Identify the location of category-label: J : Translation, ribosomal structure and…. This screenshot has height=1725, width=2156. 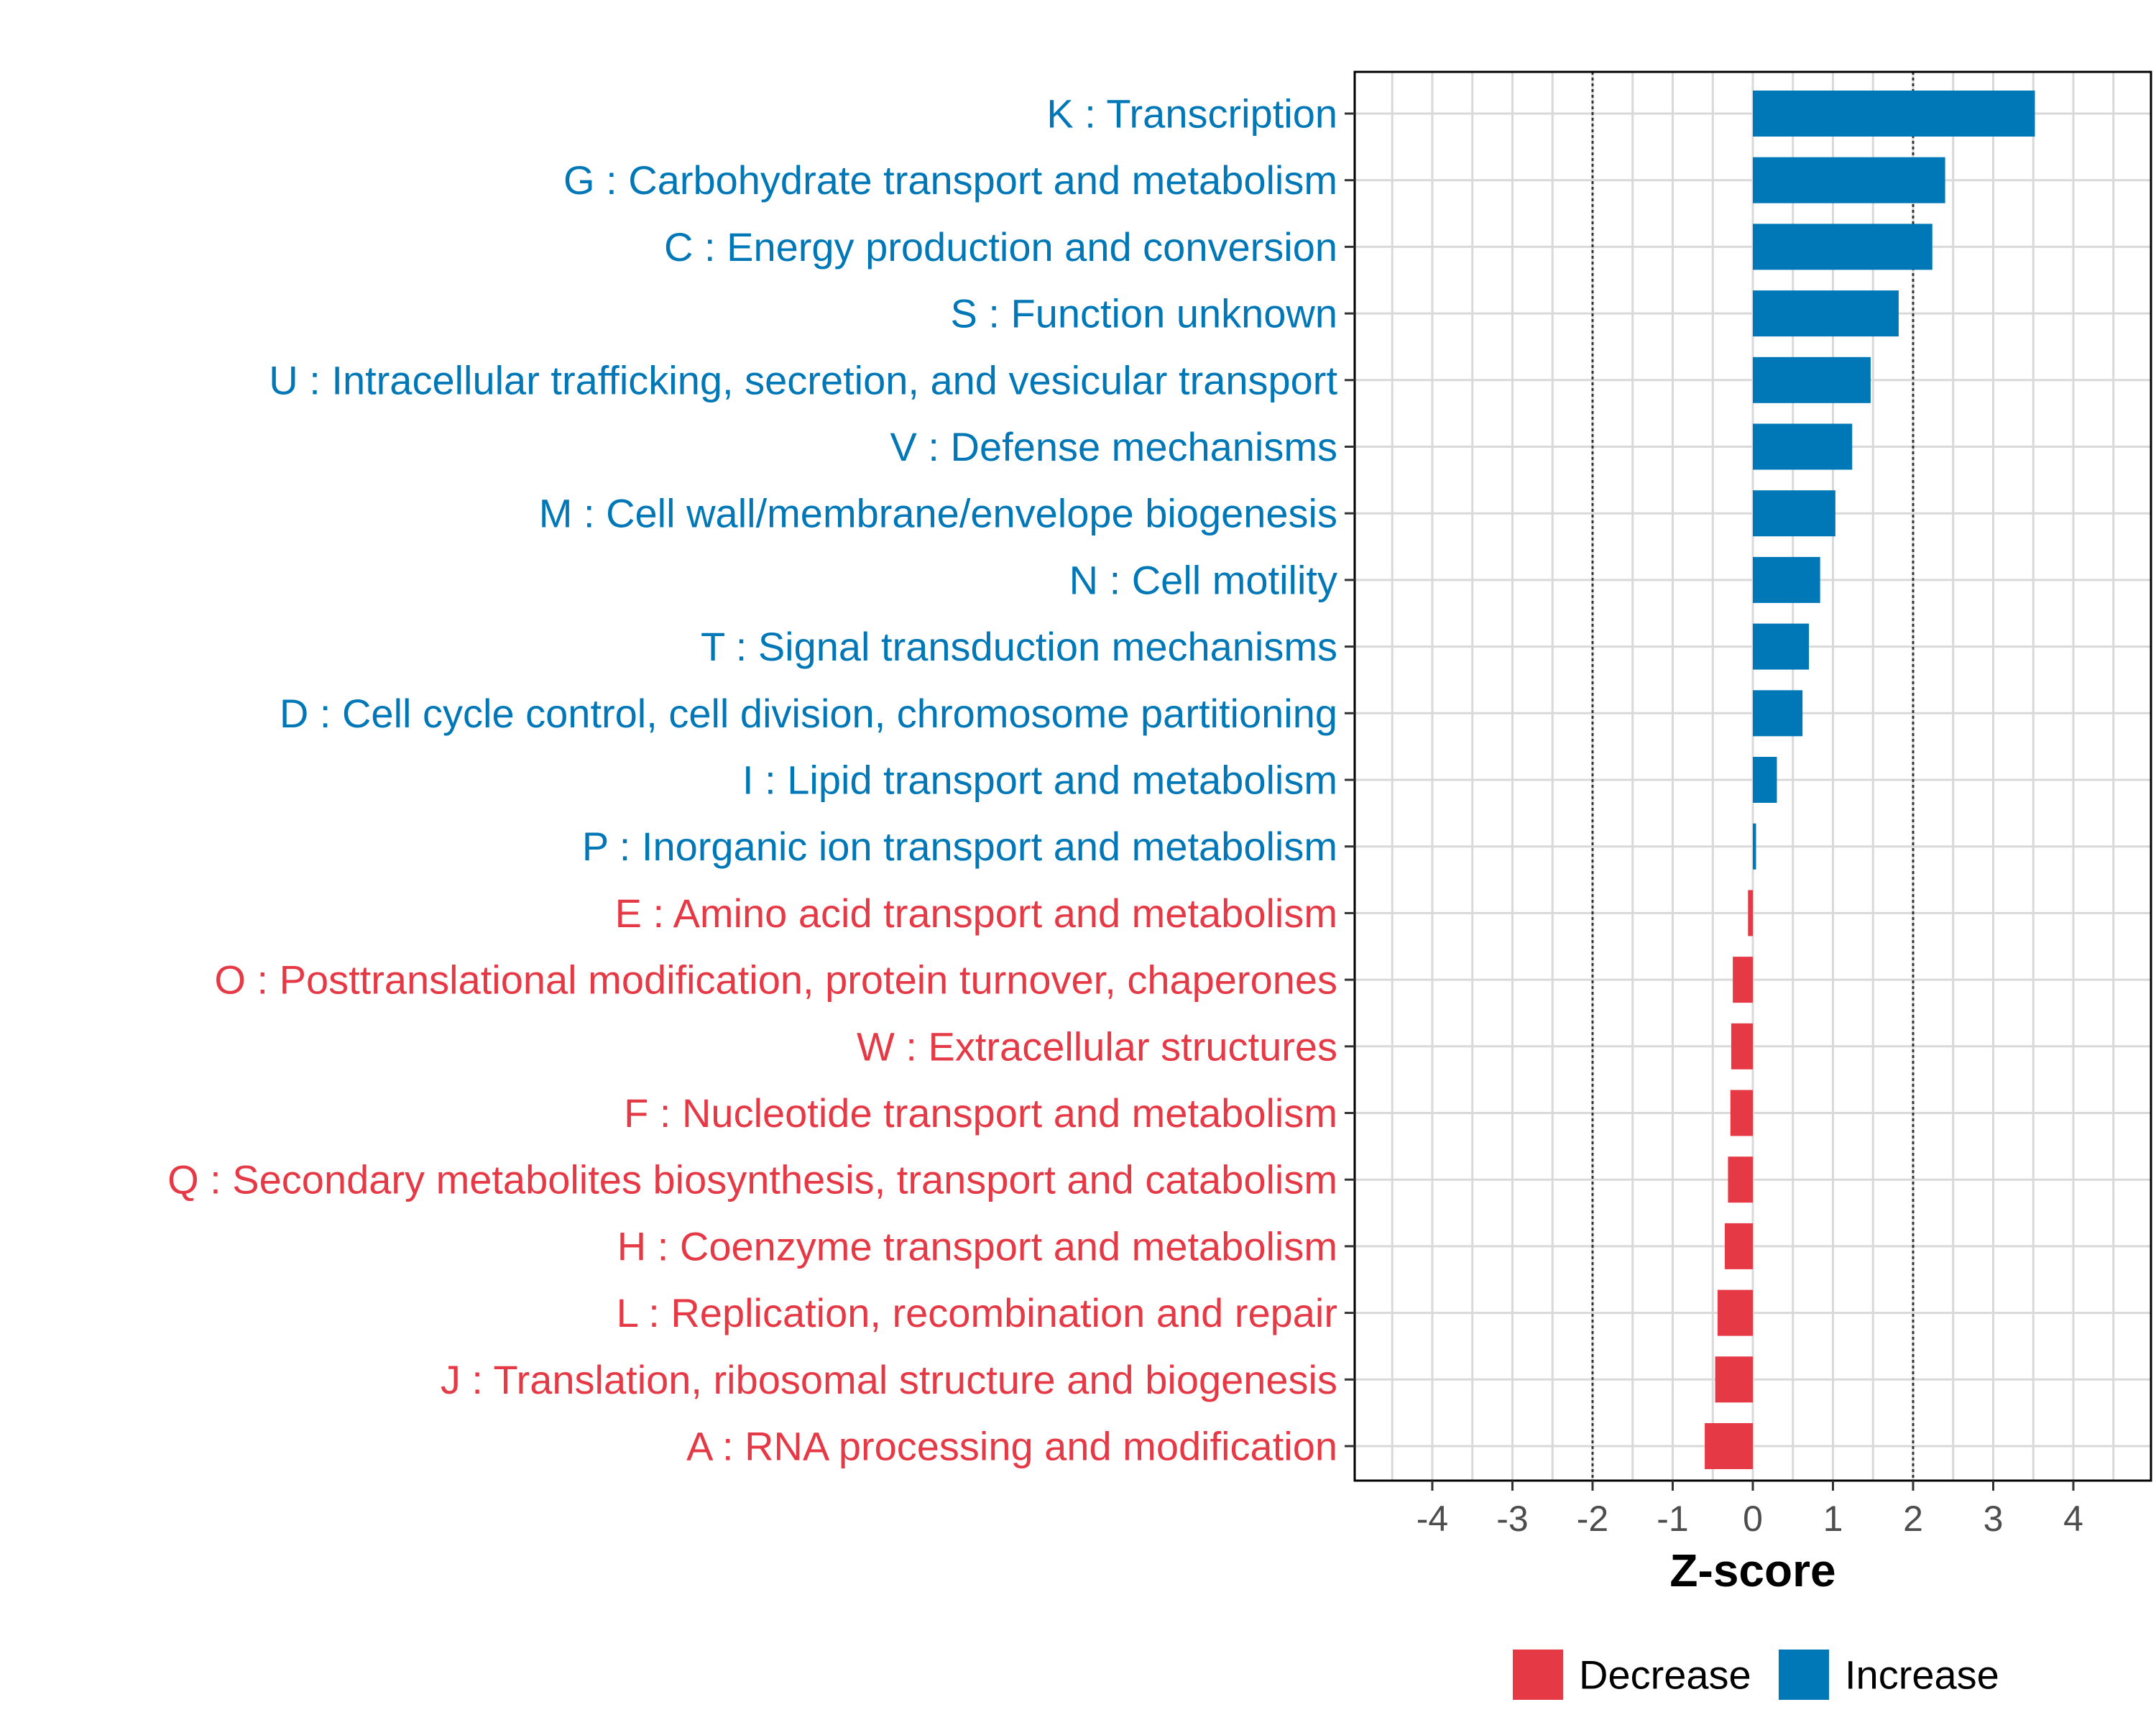
(889, 1379).